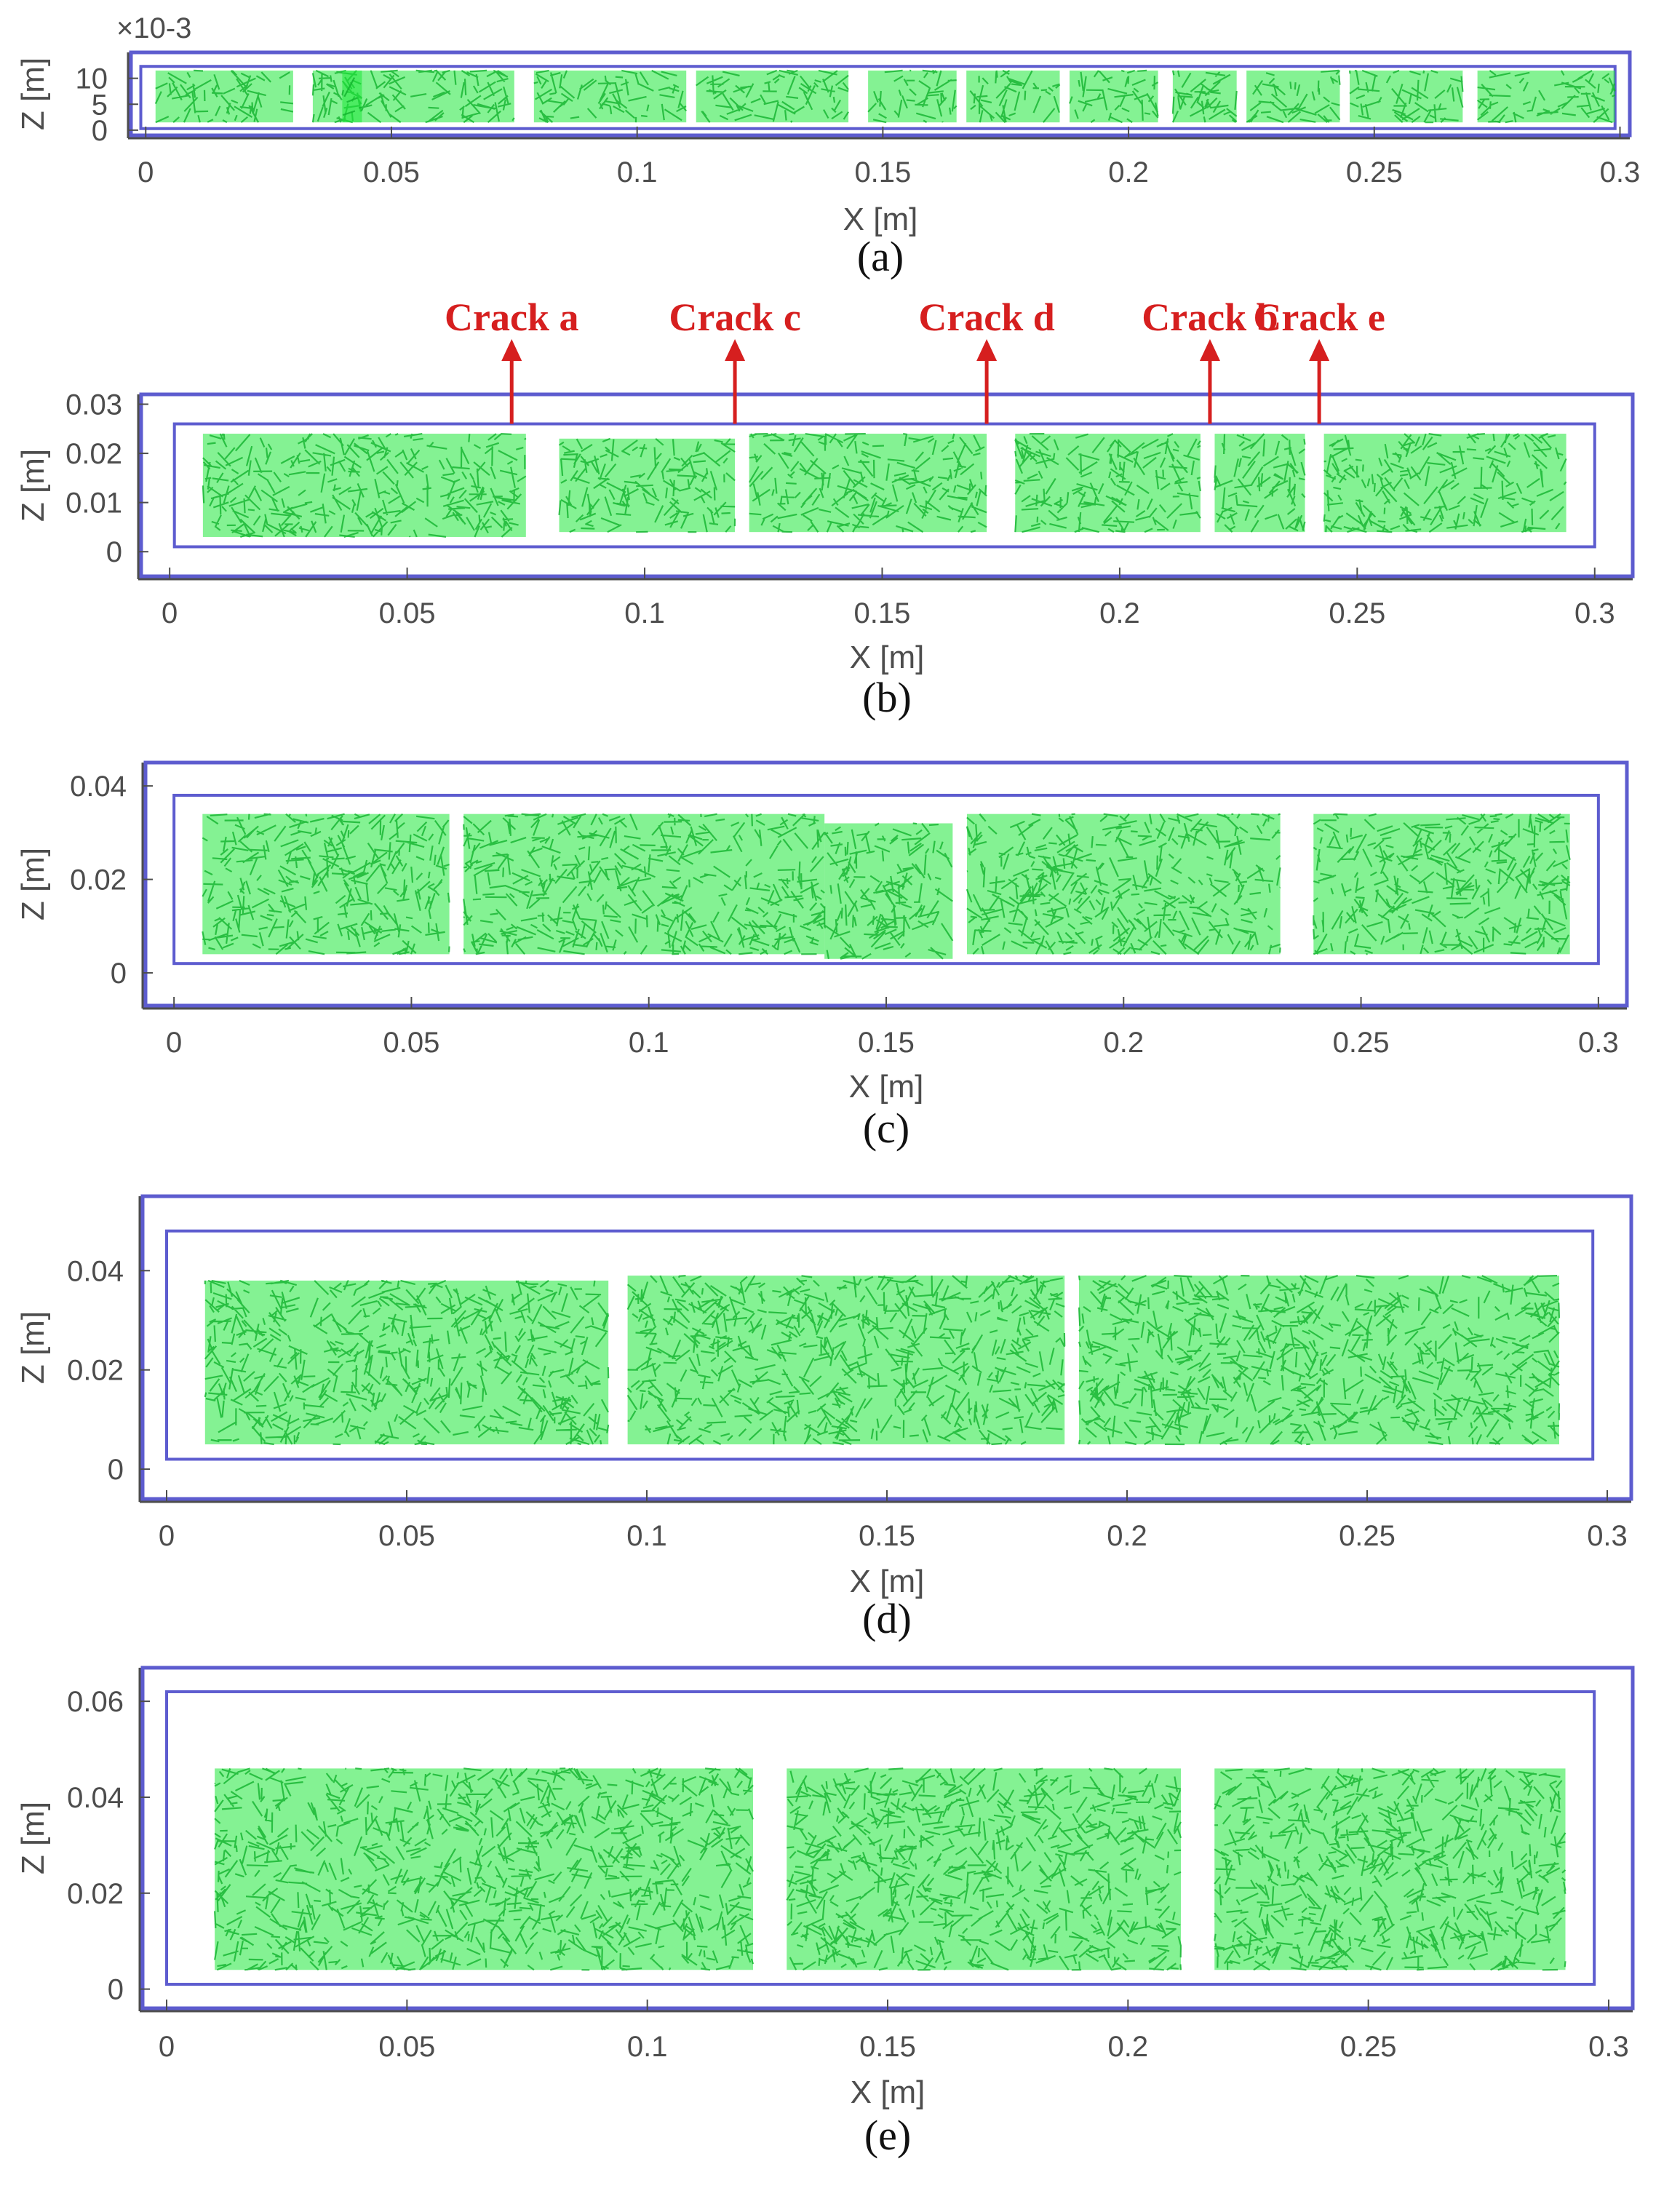 The width and height of the screenshot is (1680, 2196). I want to click on panel-caption: (e), so click(887, 2135).